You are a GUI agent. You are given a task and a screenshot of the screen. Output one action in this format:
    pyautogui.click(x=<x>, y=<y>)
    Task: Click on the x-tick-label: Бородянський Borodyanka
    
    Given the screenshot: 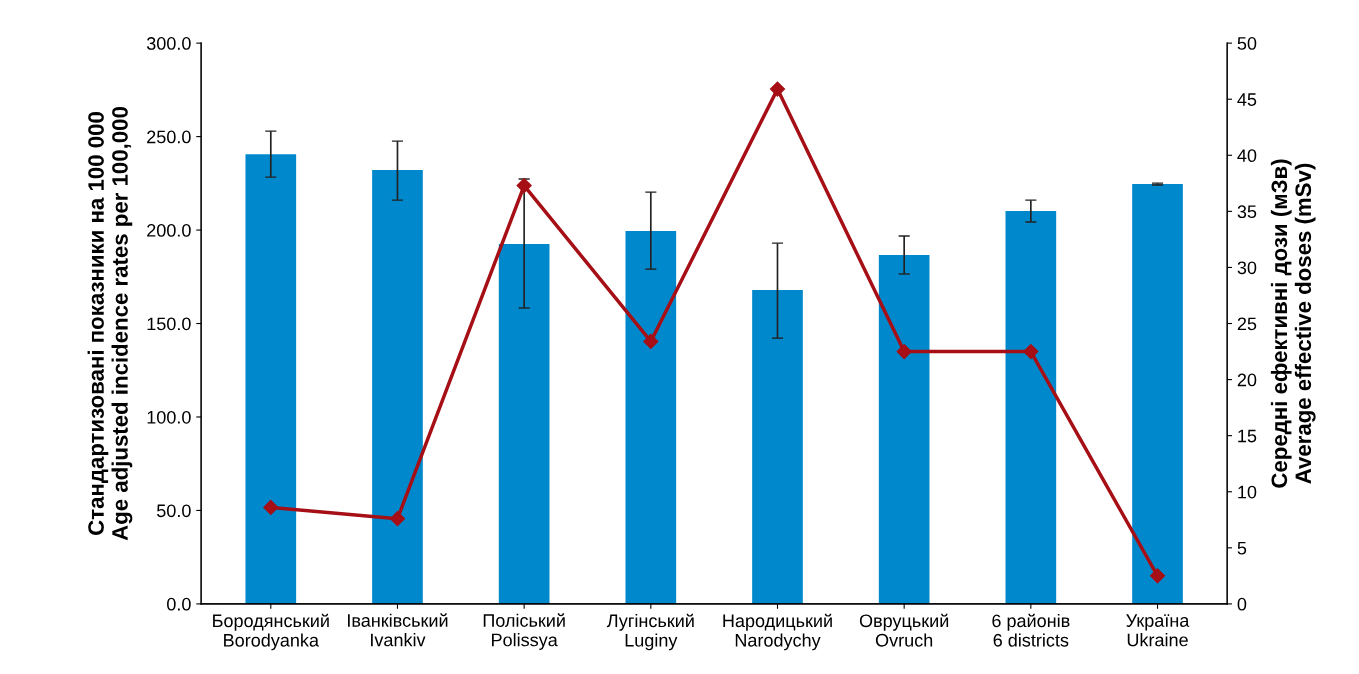 What is the action you would take?
    pyautogui.click(x=271, y=632)
    